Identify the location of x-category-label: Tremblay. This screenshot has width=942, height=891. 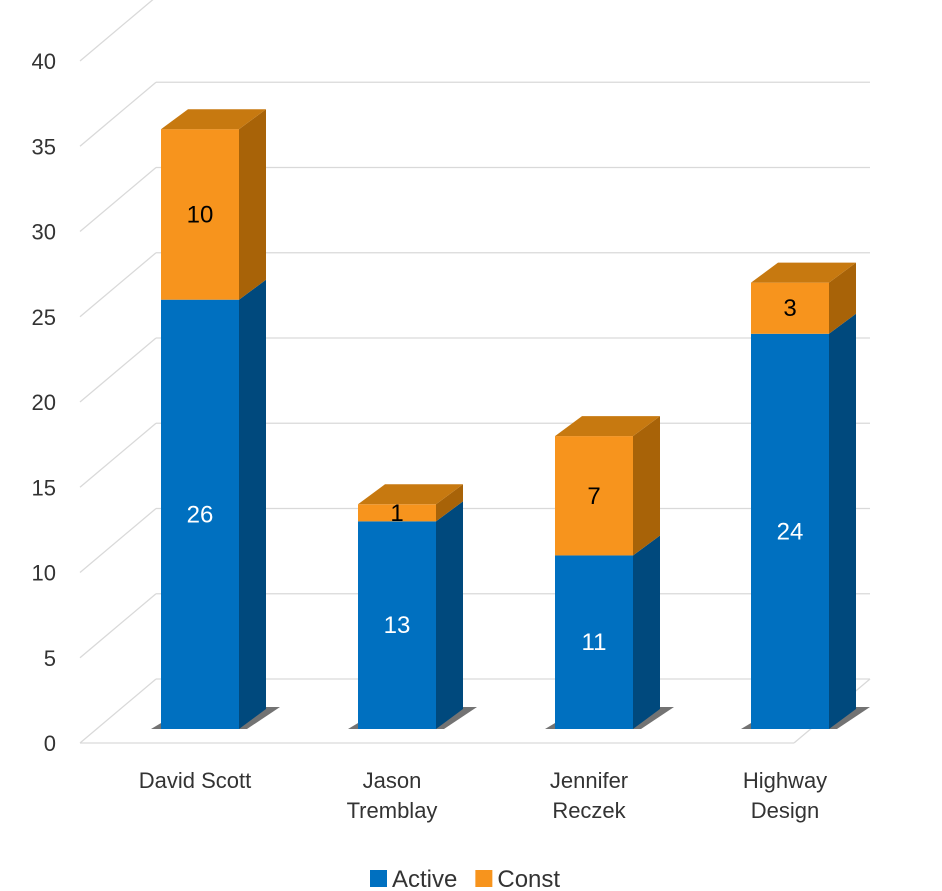
(392, 810).